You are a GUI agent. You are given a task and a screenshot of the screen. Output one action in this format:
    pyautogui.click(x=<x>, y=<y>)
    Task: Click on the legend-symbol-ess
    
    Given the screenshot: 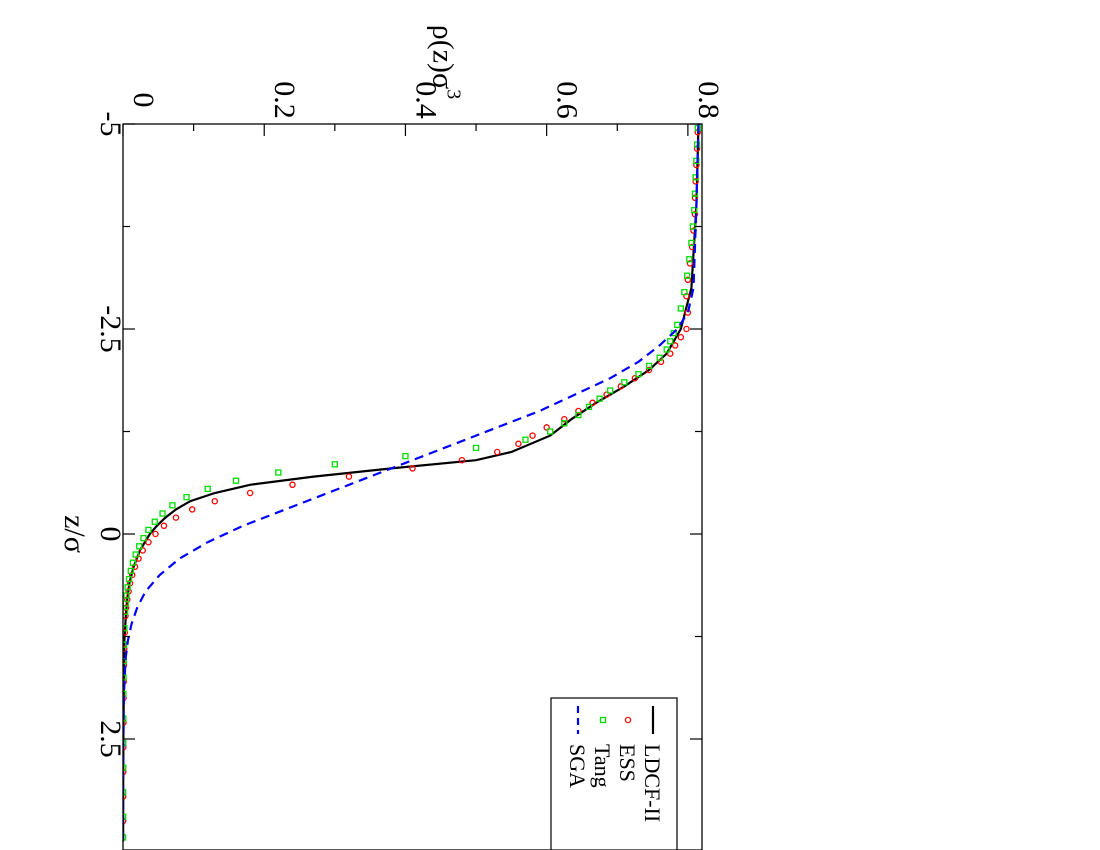 What is the action you would take?
    pyautogui.click(x=628, y=720)
    